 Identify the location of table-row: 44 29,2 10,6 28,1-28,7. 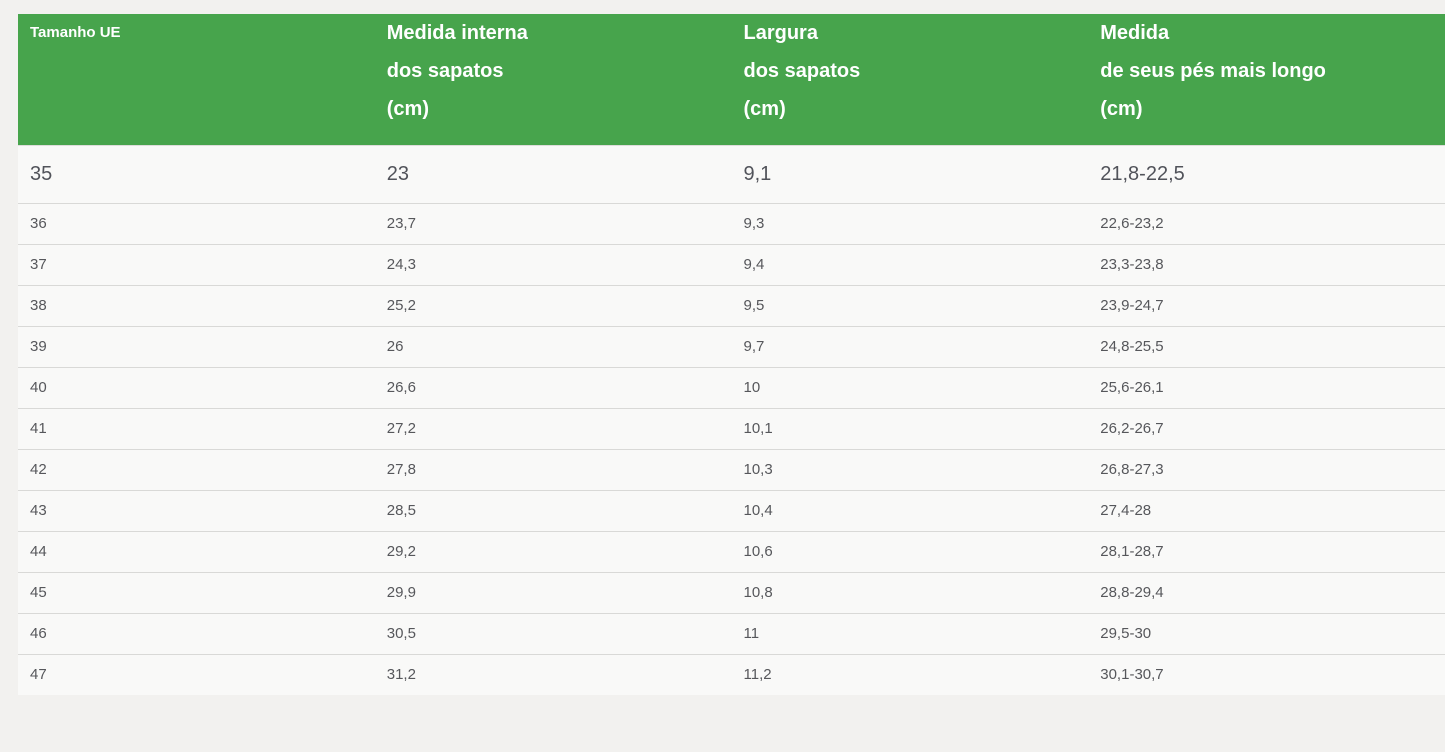
(731, 551).